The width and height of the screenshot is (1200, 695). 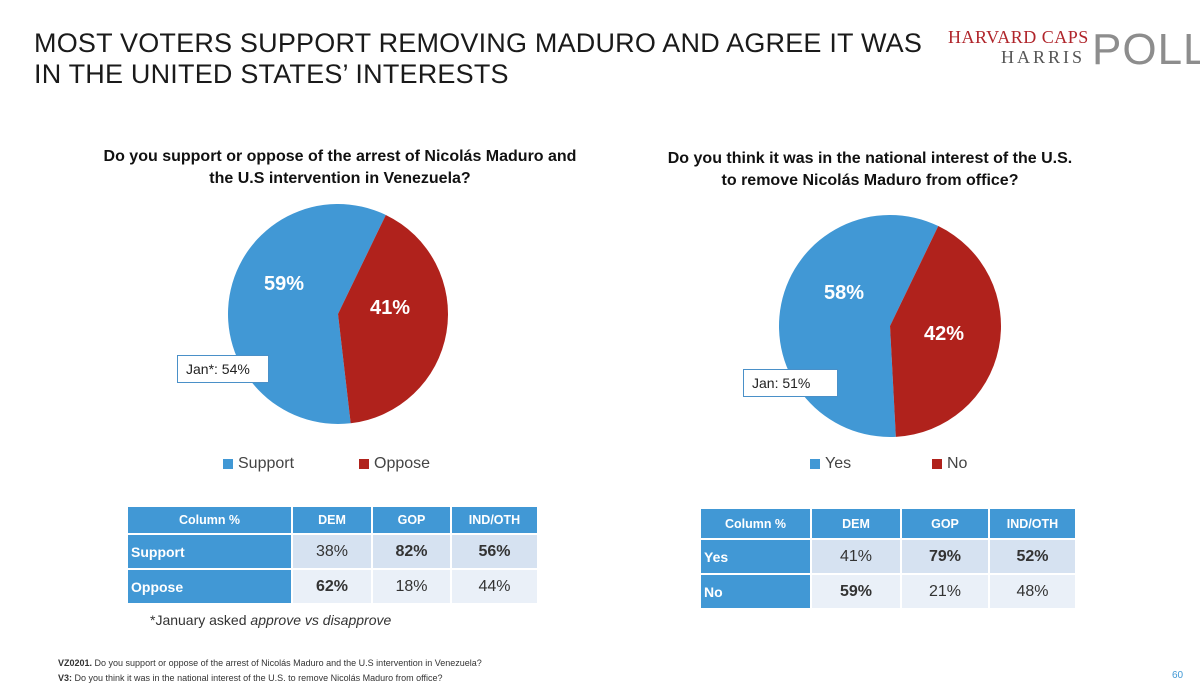 I want to click on table-cell: 52%, so click(x=1032, y=556).